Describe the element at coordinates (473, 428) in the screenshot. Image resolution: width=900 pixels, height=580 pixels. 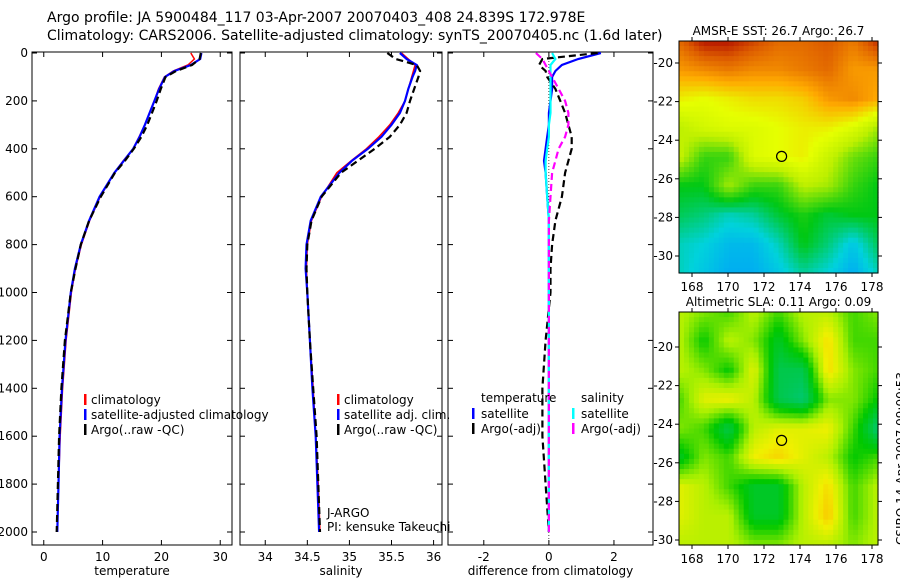
I see `legend-swatch` at that location.